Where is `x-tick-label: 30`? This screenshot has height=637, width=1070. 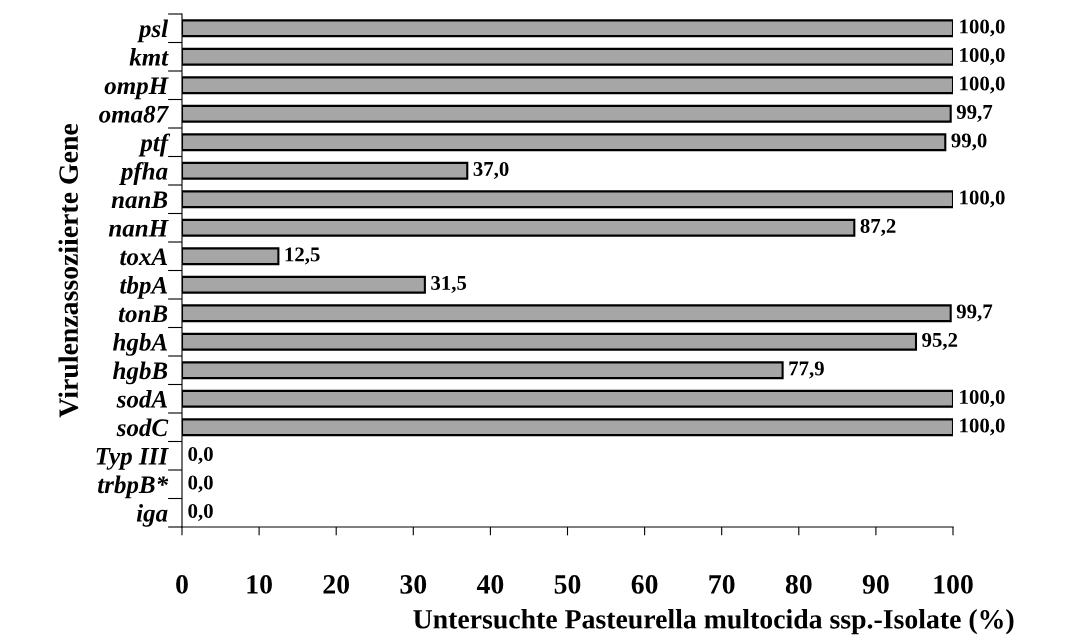
x-tick-label: 30 is located at coordinates (413, 584).